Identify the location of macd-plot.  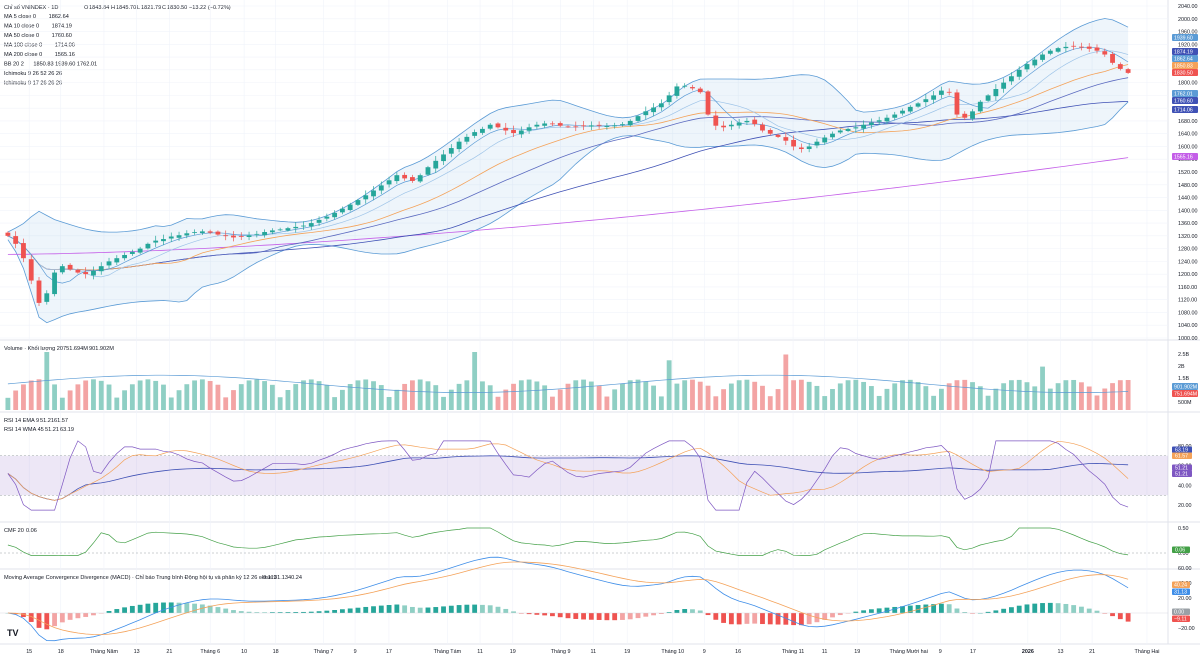
(584, 599).